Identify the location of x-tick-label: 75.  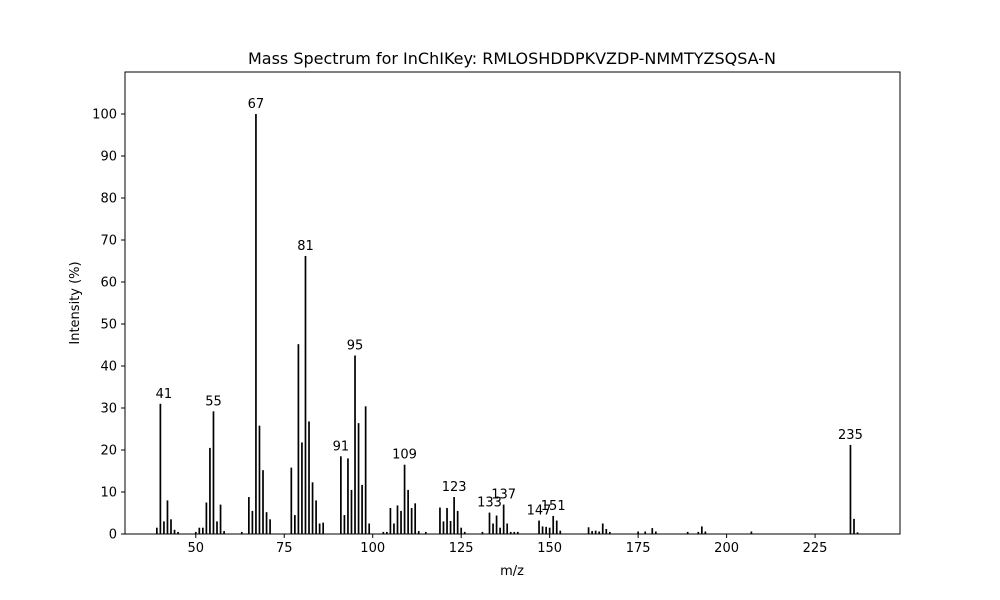
(284, 548).